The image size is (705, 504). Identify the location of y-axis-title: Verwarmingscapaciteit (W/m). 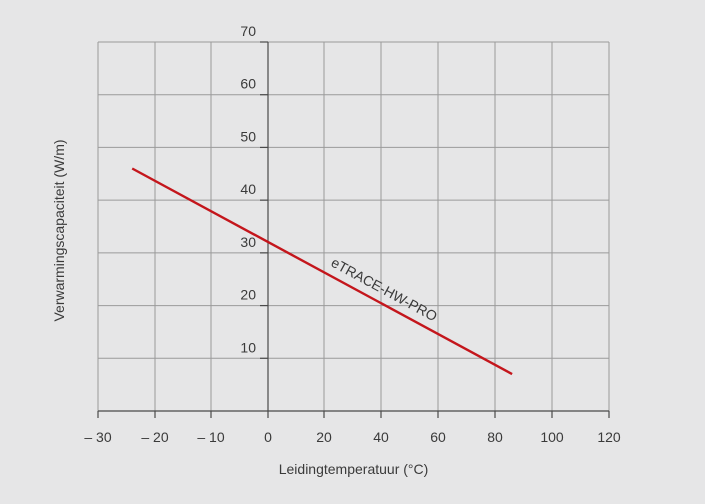
(59, 230).